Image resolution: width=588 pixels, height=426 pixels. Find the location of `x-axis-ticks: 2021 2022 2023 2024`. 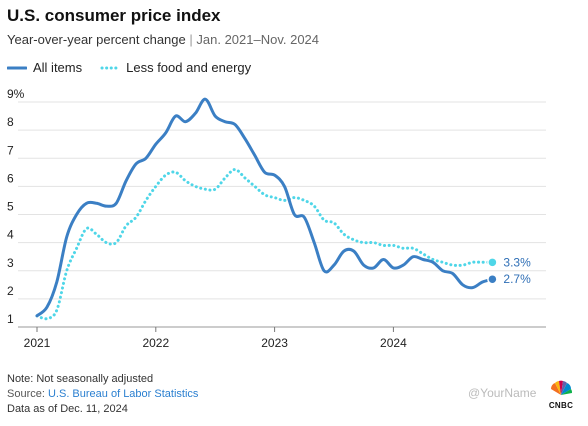

x-axis-ticks: 2021 2022 2023 2024 is located at coordinates (282, 338).